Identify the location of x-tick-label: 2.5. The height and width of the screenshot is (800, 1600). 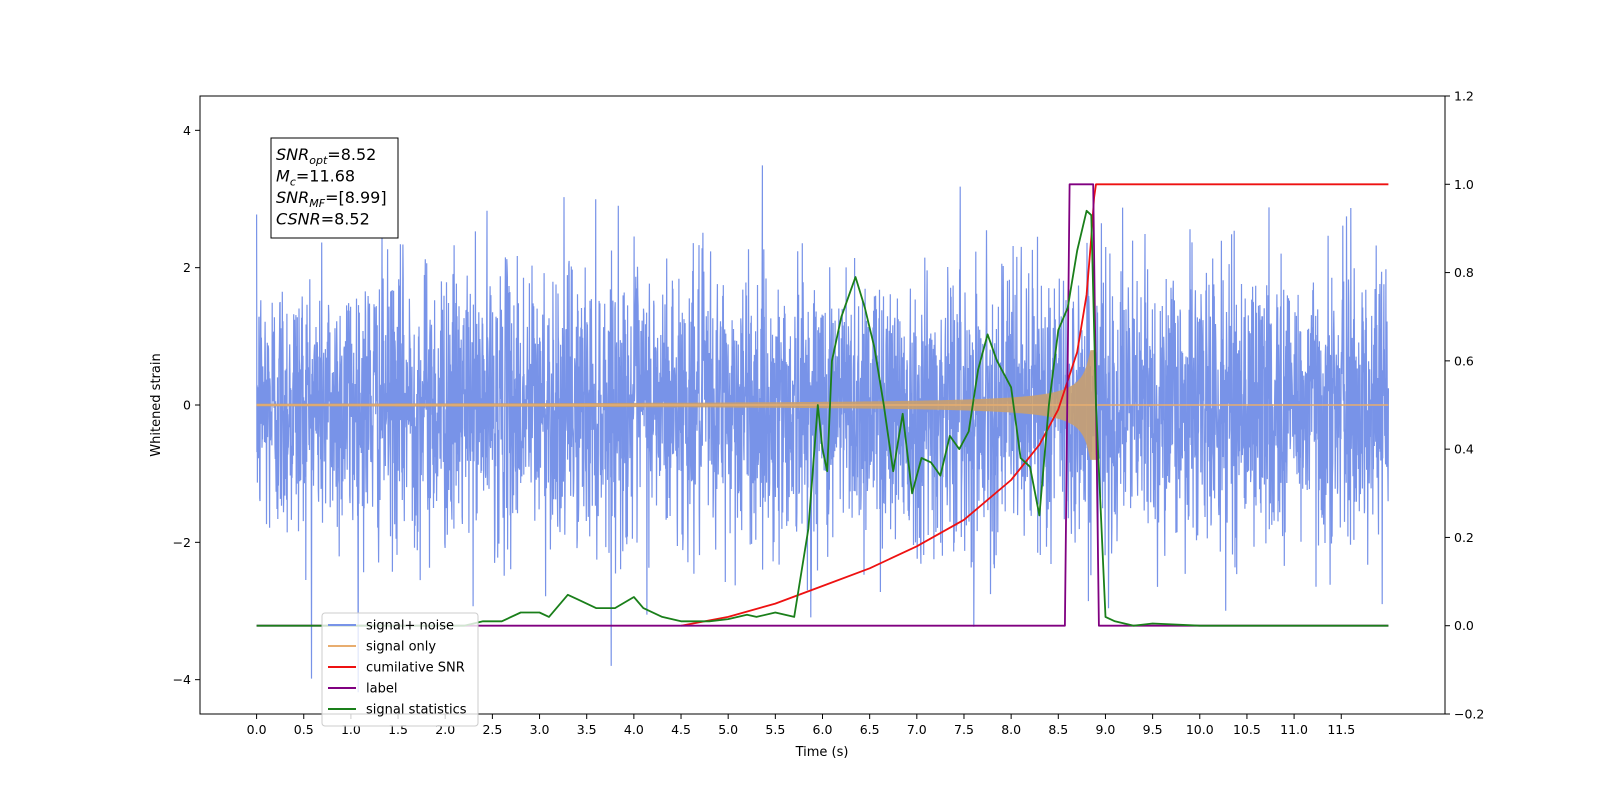
(492, 729).